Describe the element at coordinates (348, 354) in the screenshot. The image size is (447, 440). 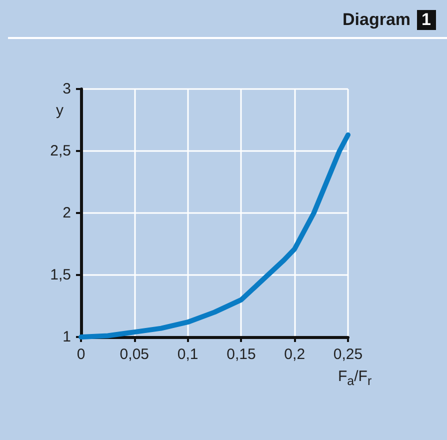
I see `x-tick-label: 0,25` at that location.